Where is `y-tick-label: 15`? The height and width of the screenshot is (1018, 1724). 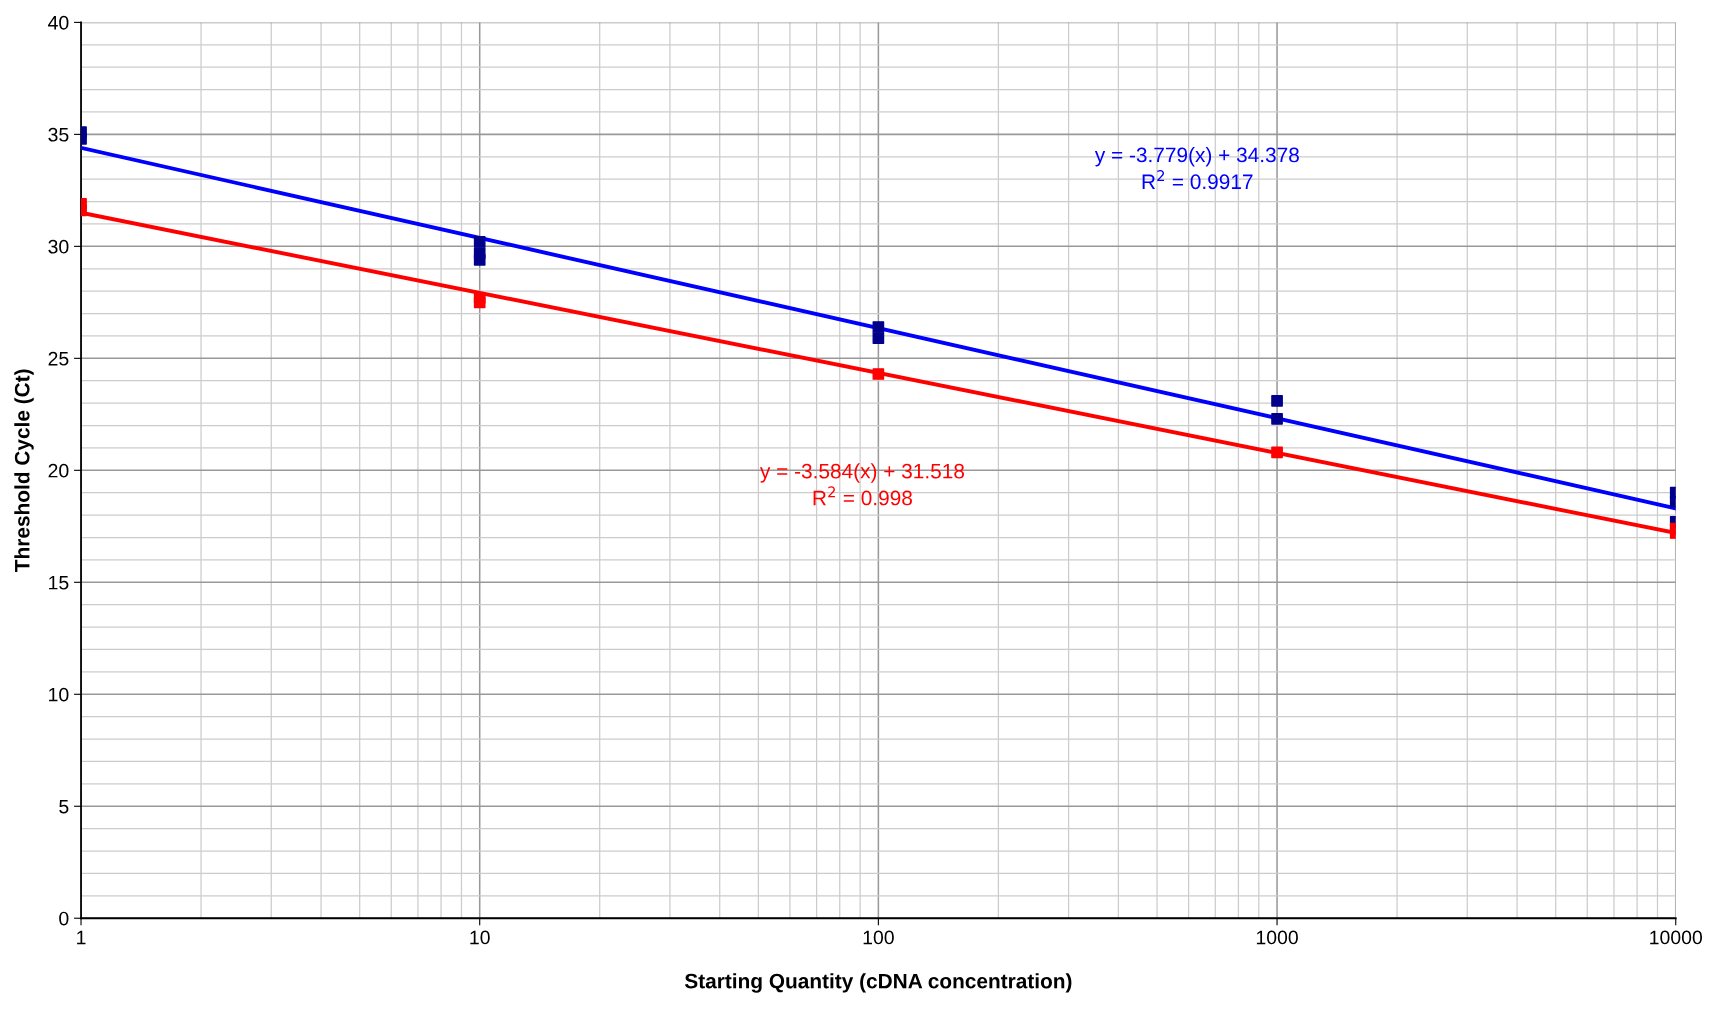 y-tick-label: 15 is located at coordinates (59, 582).